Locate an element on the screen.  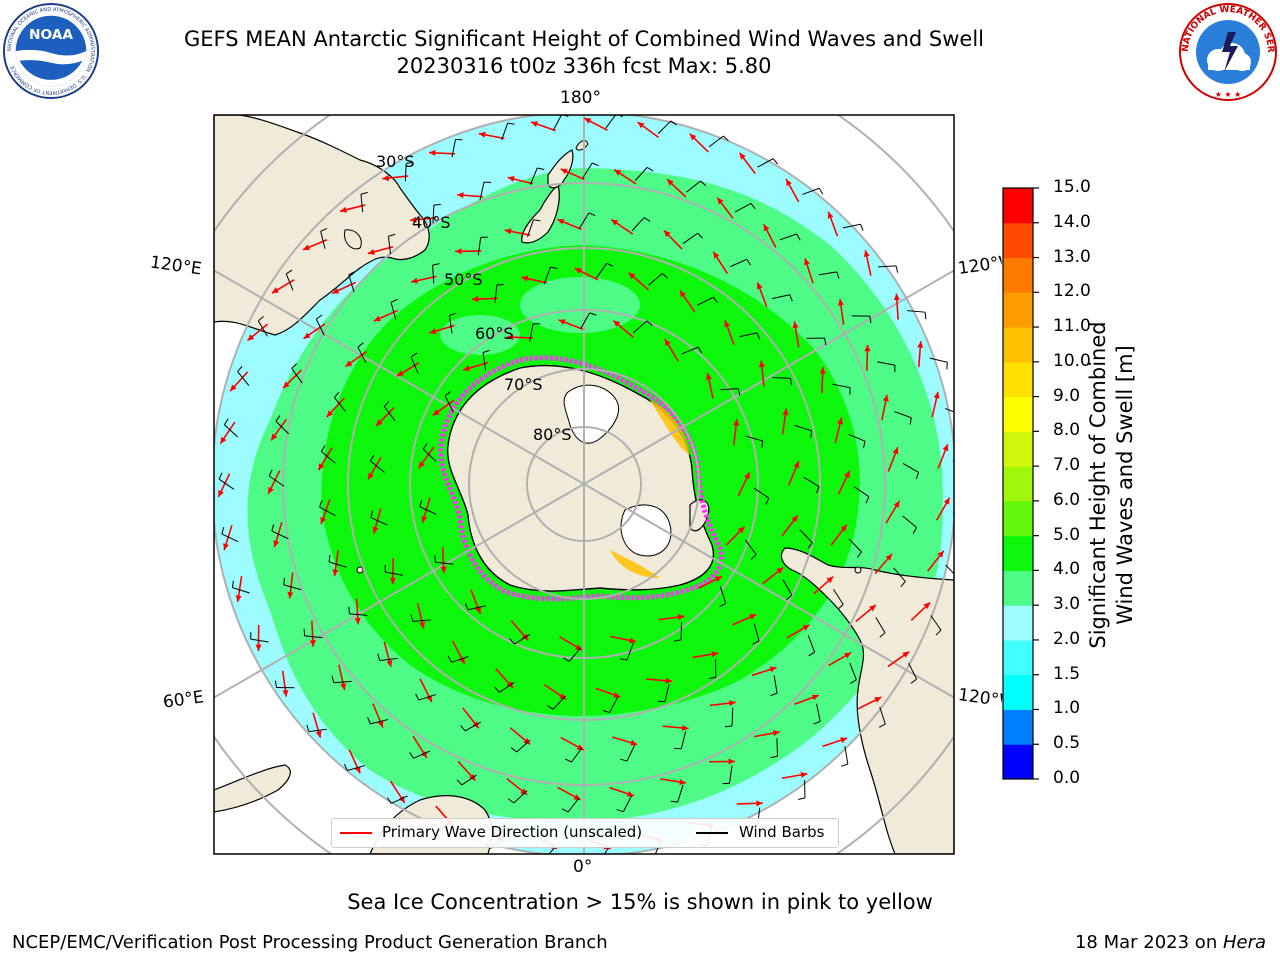
new-zealand-south is located at coordinates (540, 213).